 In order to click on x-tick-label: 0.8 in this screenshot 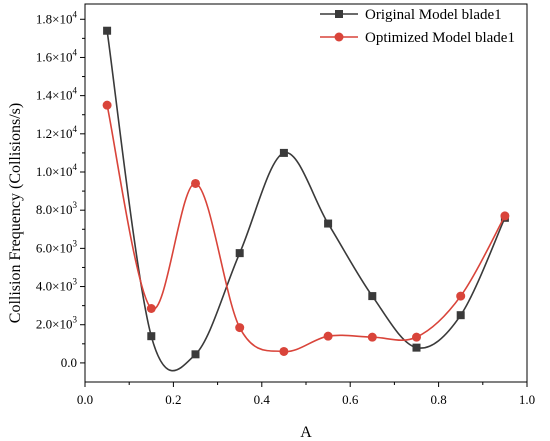, I will do `click(438, 399)`.